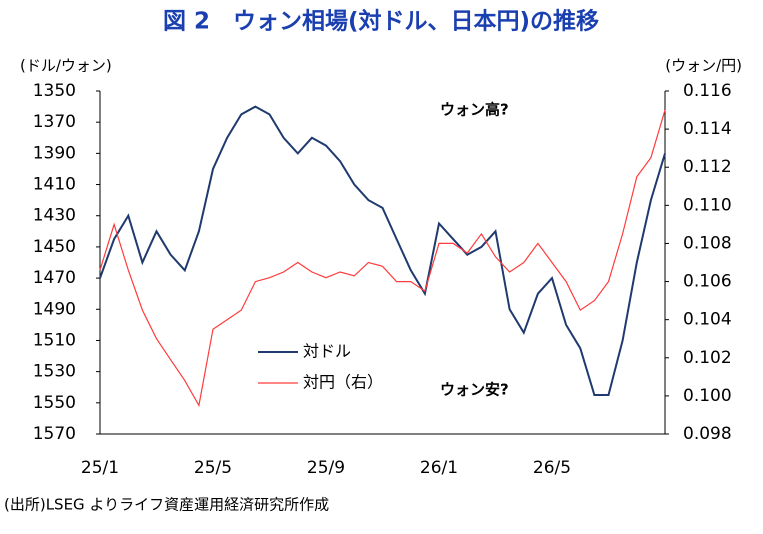 The height and width of the screenshot is (534, 763). What do you see at coordinates (54, 91) in the screenshot?
I see `y-tick-label: 1350` at bounding box center [54, 91].